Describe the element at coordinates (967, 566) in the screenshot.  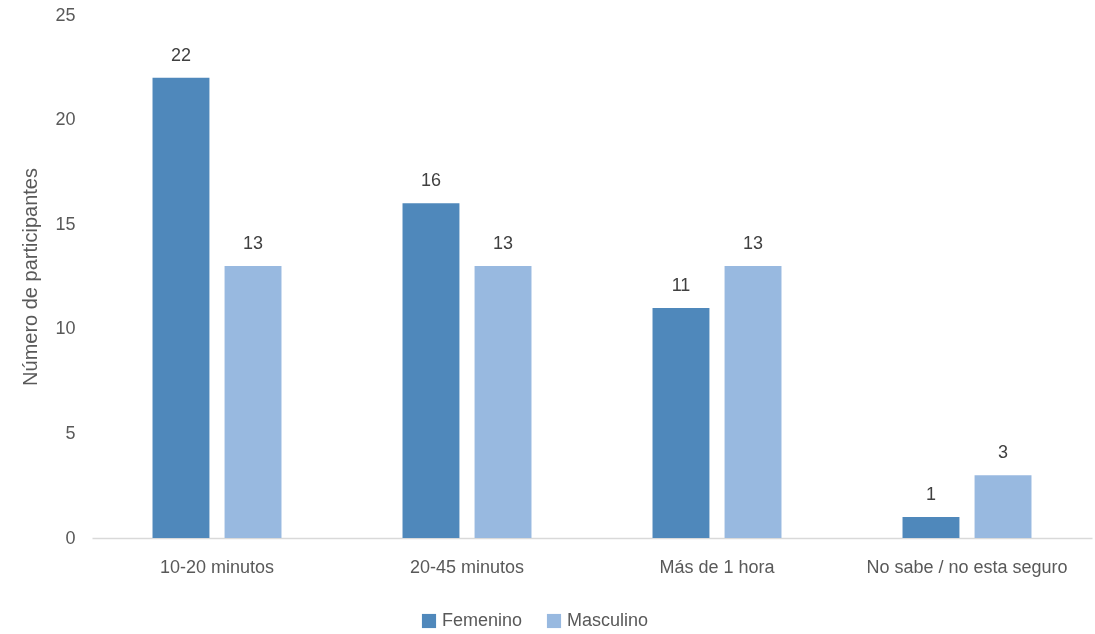
I see `x-tick-label: No sabe / no esta seguro` at that location.